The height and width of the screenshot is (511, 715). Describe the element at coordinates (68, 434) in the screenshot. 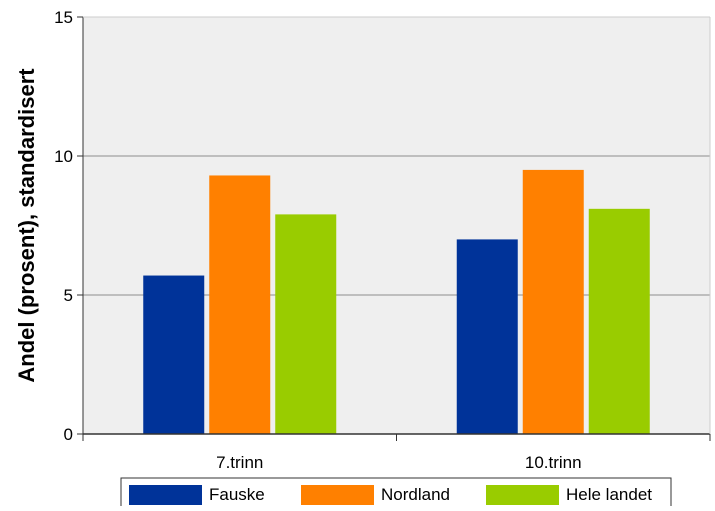

I see `y-tick-label: 0` at that location.